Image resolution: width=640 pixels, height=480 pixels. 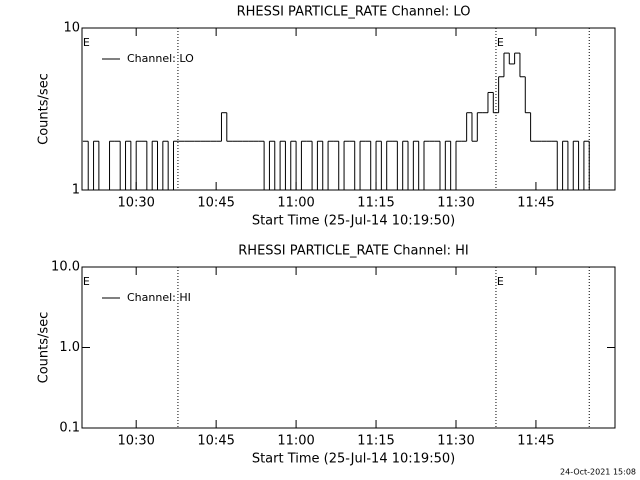 What do you see at coordinates (354, 12) in the screenshot?
I see `panel-title: RHESSI PARTICLE_RATE Channel: LO` at bounding box center [354, 12].